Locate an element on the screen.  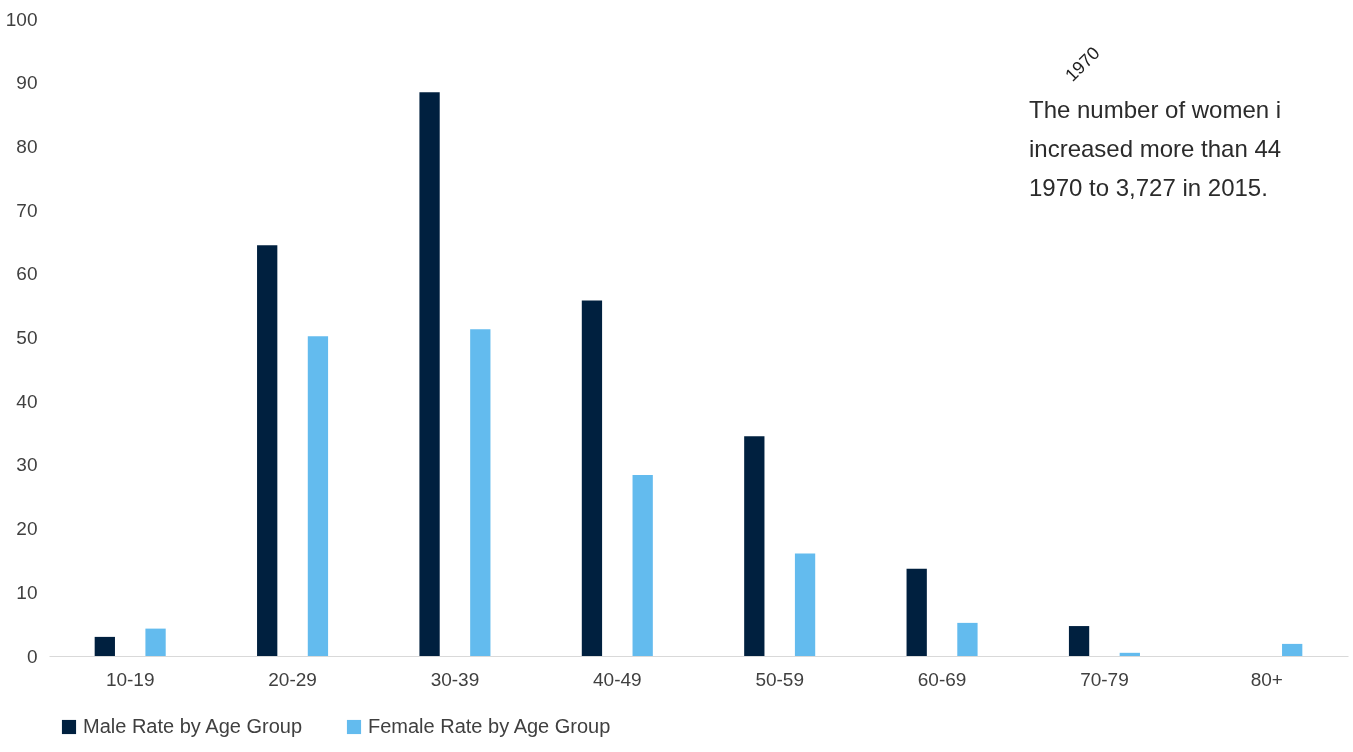
x-tick-label: 50-59 is located at coordinates (779, 679).